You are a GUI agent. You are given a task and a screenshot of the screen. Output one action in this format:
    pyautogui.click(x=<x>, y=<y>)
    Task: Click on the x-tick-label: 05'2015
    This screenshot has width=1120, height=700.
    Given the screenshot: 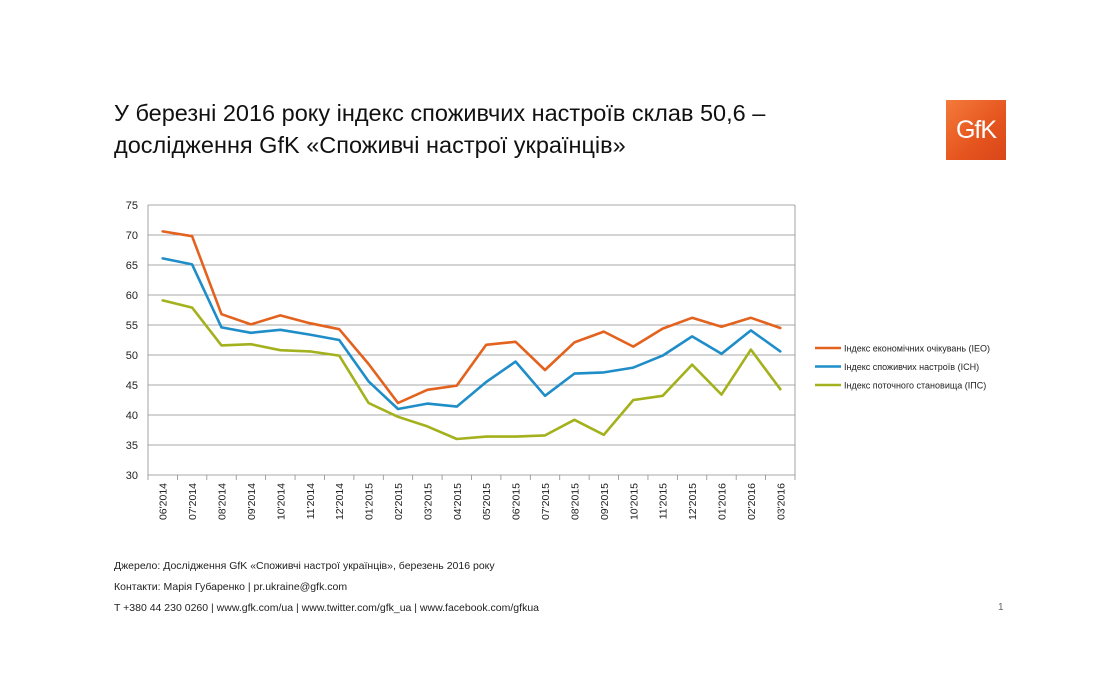 What is the action you would take?
    pyautogui.click(x=487, y=501)
    